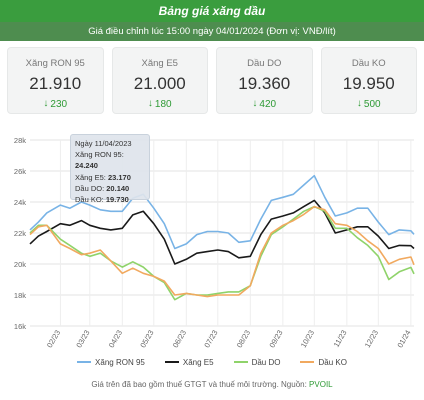  What do you see at coordinates (159, 83) in the screenshot?
I see `fuel-price: 21.000` at bounding box center [159, 83].